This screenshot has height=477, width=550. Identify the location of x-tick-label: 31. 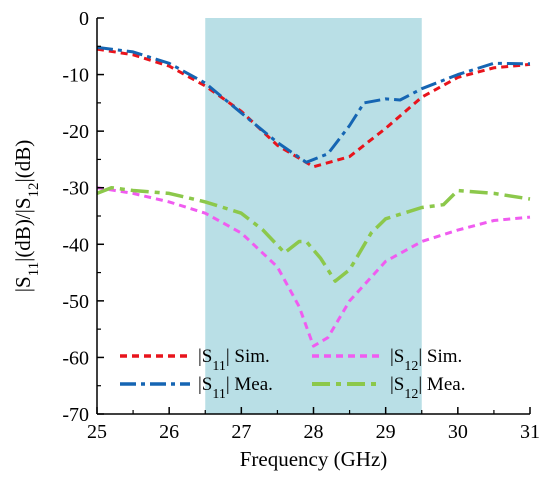
(530, 432).